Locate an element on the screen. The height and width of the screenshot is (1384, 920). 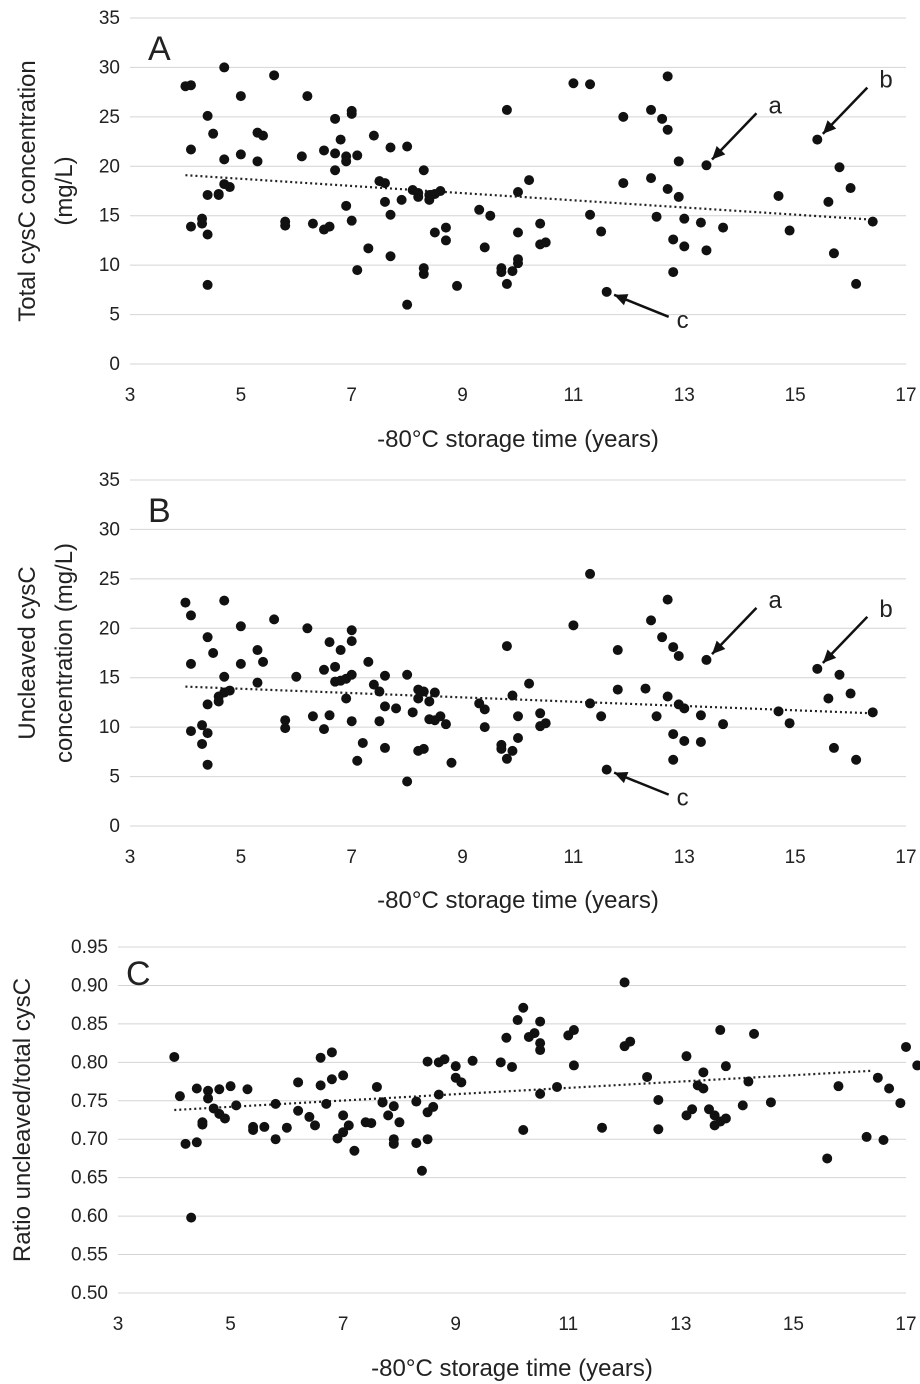
x-tick-label: 5 is located at coordinates (241, 395).